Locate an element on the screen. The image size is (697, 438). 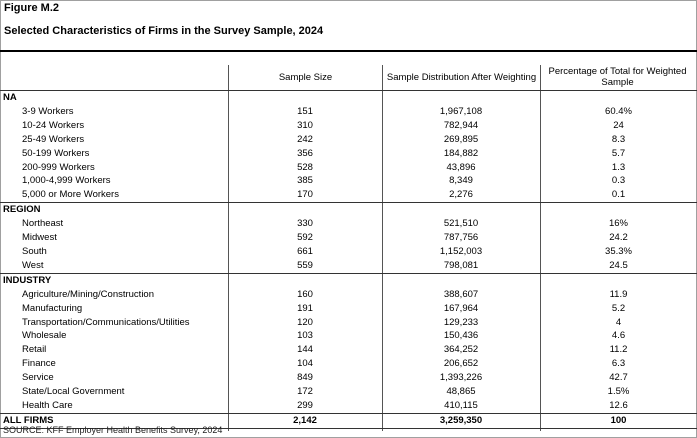
table-row: Midwest 592 787,756 24.2 is located at coordinates (348, 238).